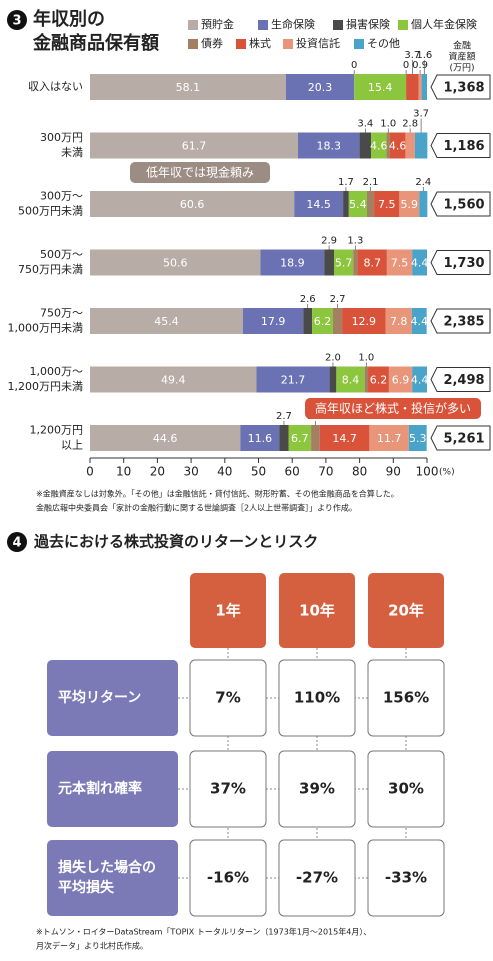 This screenshot has width=493, height=961. Describe the element at coordinates (463, 380) in the screenshot. I see `total-label: 2,498` at that location.